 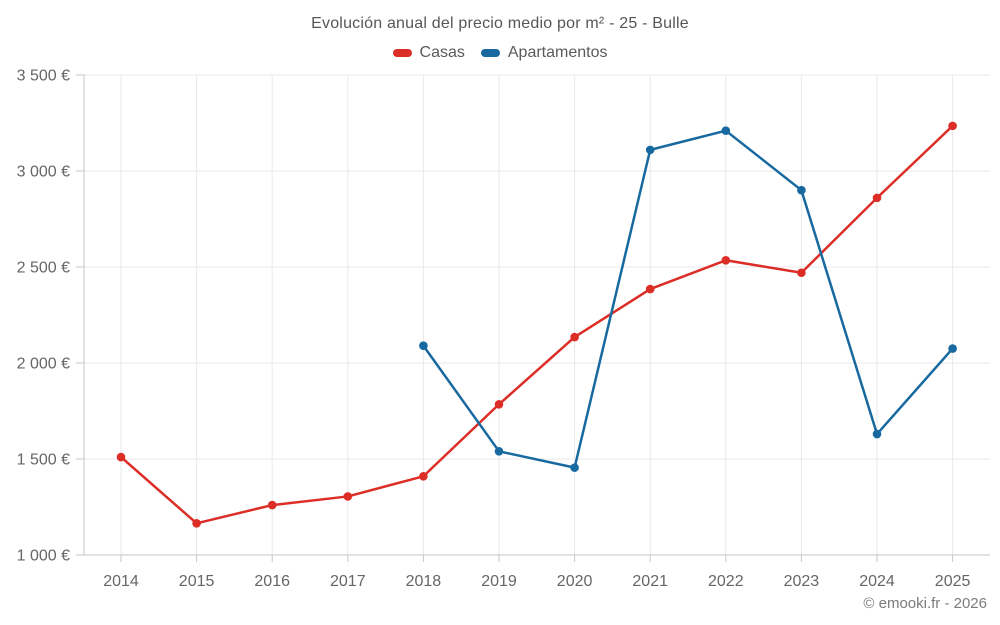 I want to click on y-axis-label: 2 000 €, so click(x=43, y=364).